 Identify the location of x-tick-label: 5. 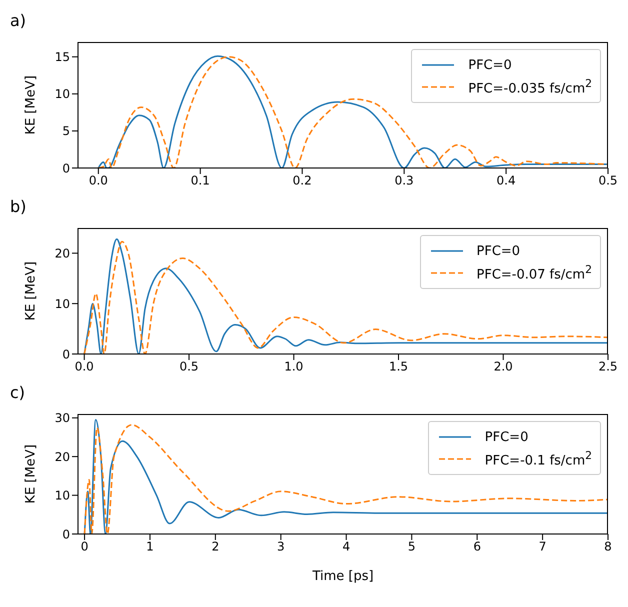
(412, 547).